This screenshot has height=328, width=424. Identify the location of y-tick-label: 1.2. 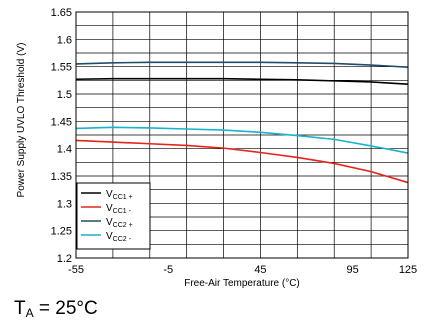
(64, 259).